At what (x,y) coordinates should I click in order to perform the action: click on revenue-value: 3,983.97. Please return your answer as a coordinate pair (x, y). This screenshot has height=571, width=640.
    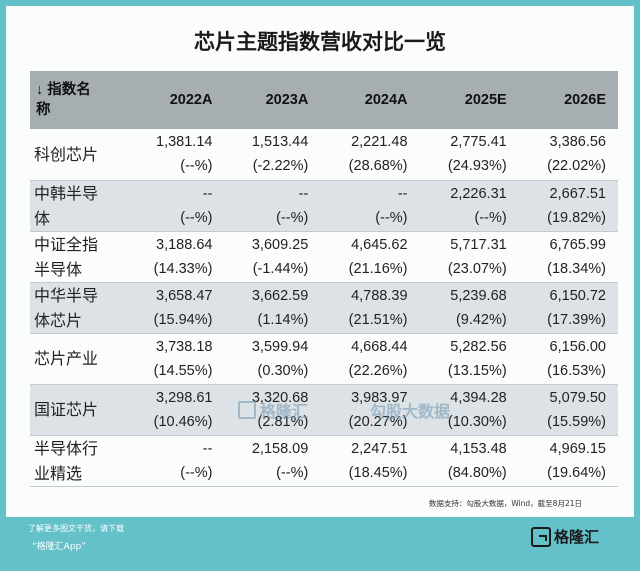
    Looking at the image, I should click on (379, 397).